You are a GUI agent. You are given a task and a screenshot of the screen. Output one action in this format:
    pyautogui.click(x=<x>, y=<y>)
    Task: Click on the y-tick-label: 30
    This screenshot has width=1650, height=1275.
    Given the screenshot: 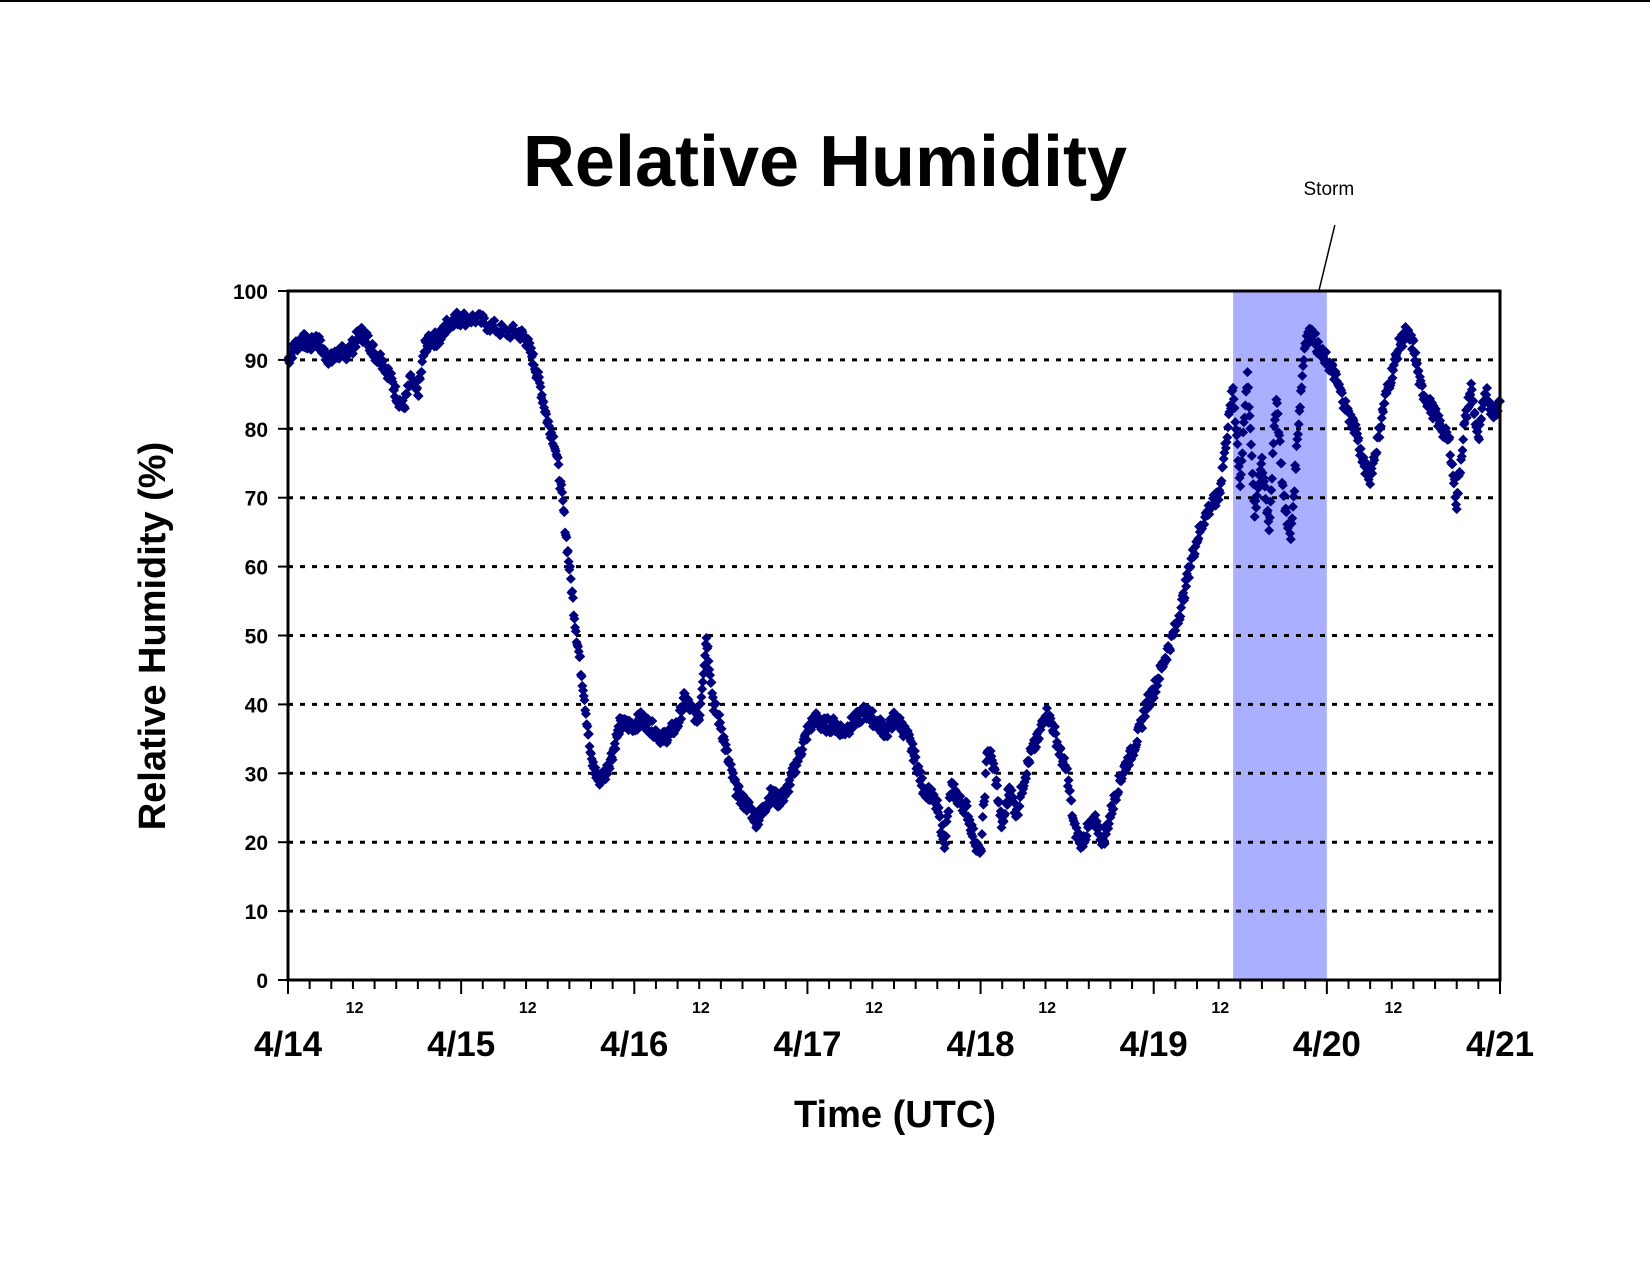 What is the action you would take?
    pyautogui.click(x=256, y=774)
    